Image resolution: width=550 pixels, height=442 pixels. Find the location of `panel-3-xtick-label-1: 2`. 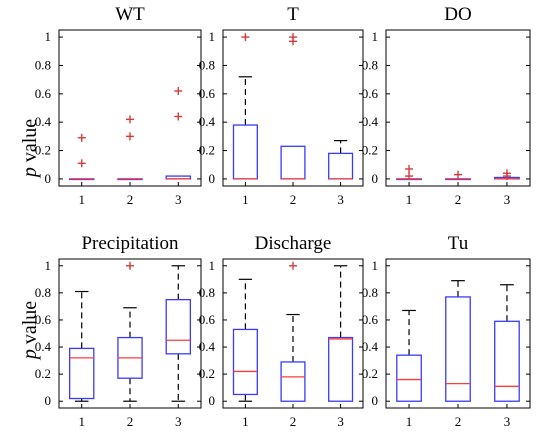

panel-3-xtick-label-1: 2 is located at coordinates (130, 421).